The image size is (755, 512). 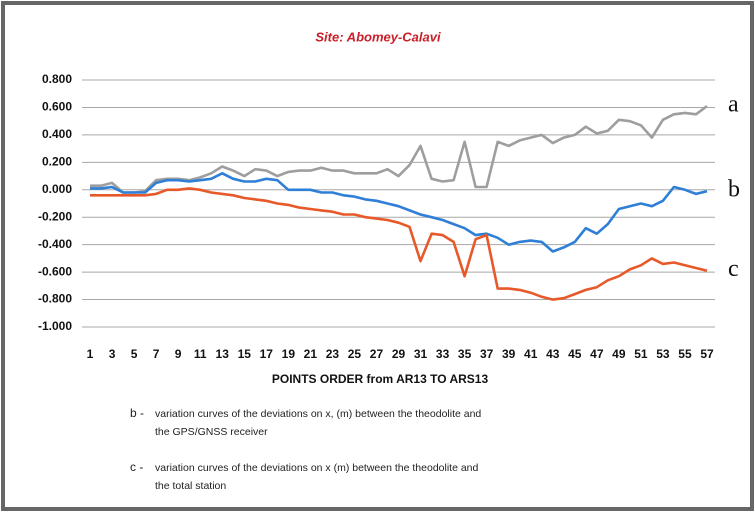 What do you see at coordinates (57, 162) in the screenshot?
I see `y-tick-label: 0.200` at bounding box center [57, 162].